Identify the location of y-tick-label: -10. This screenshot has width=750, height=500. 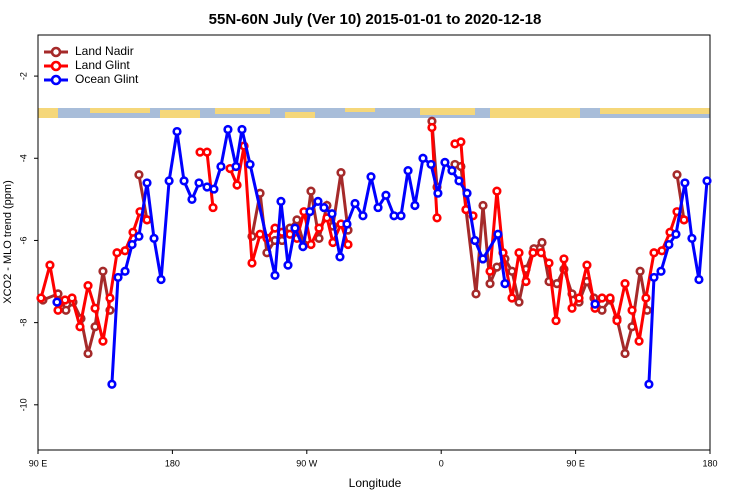
(23, 404).